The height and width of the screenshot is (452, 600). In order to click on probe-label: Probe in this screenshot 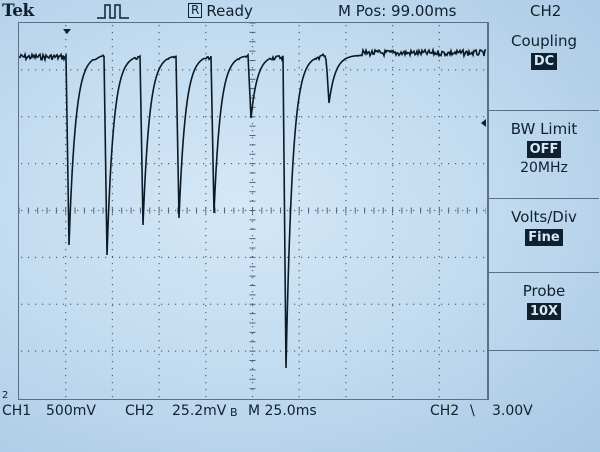, I will do `click(544, 291)`.